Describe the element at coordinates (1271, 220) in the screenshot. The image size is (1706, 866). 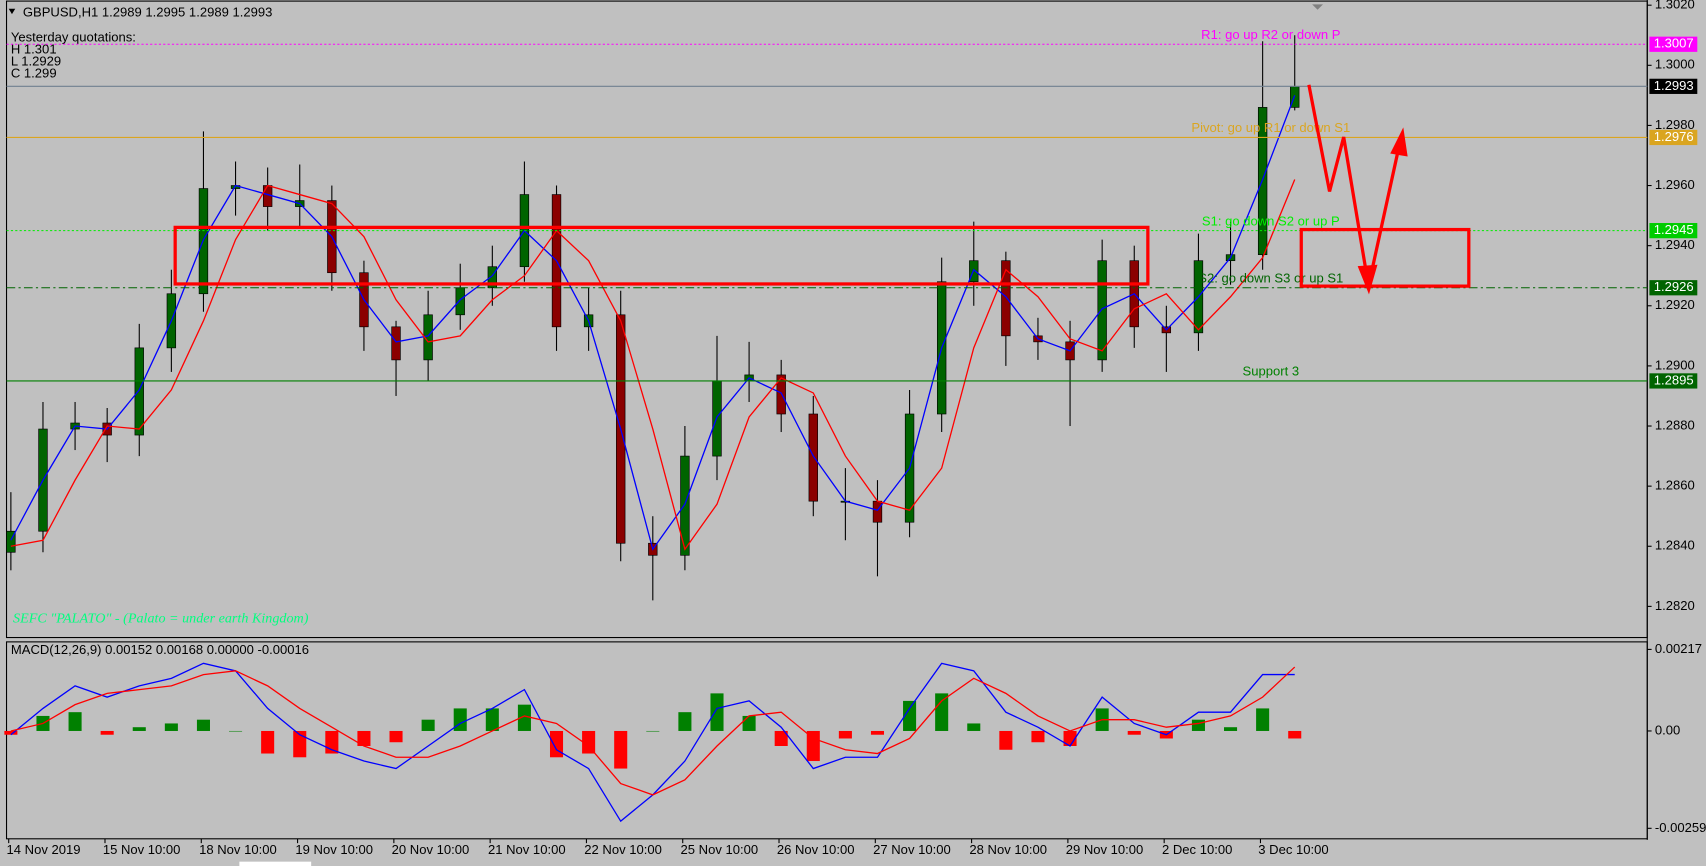
I see `level-label: S1: go down S2 or up P` at that location.